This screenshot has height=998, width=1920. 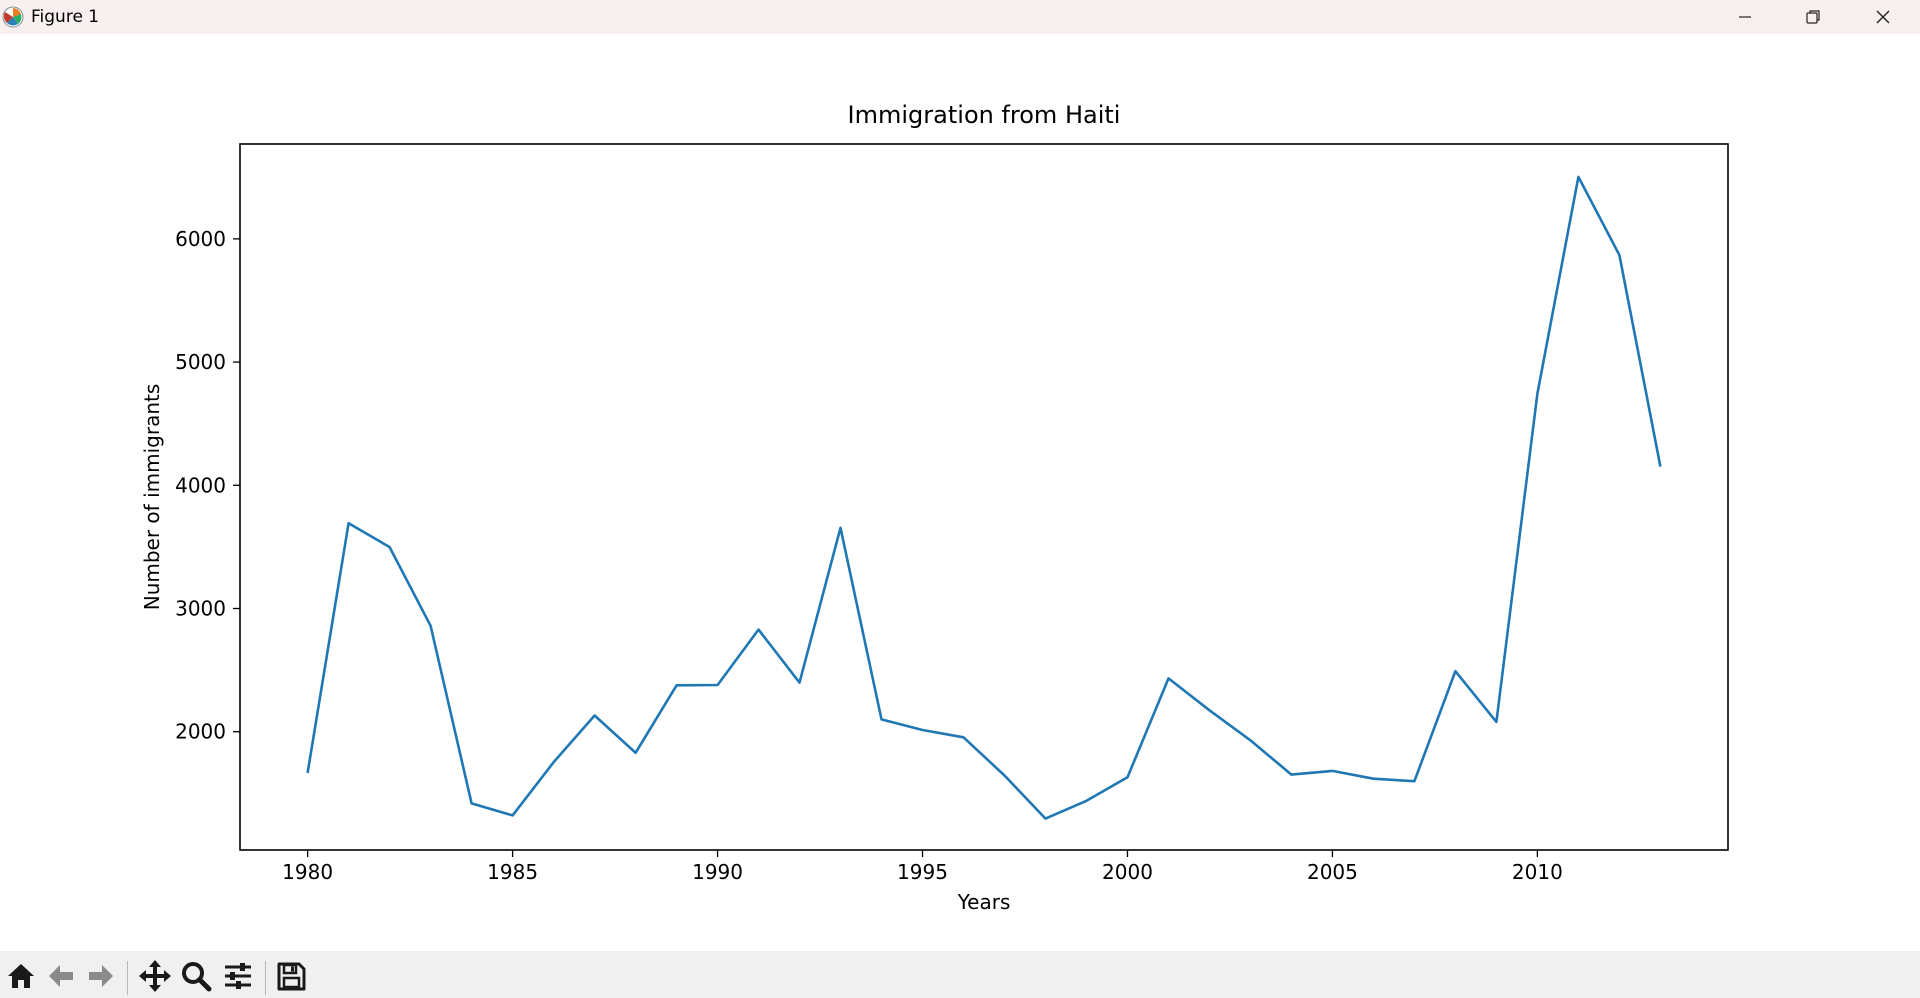 I want to click on forward-arrow-icon, so click(x=101, y=976).